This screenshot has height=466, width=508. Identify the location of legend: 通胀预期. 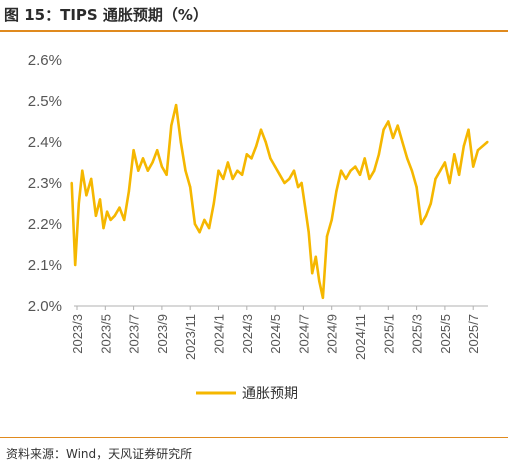
(247, 394).